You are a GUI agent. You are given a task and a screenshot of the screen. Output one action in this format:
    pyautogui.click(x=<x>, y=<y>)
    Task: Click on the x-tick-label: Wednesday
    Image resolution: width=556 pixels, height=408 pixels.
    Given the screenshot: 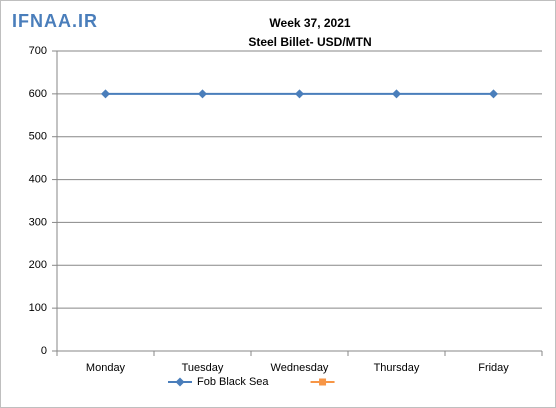 What is the action you would take?
    pyautogui.click(x=300, y=368)
    